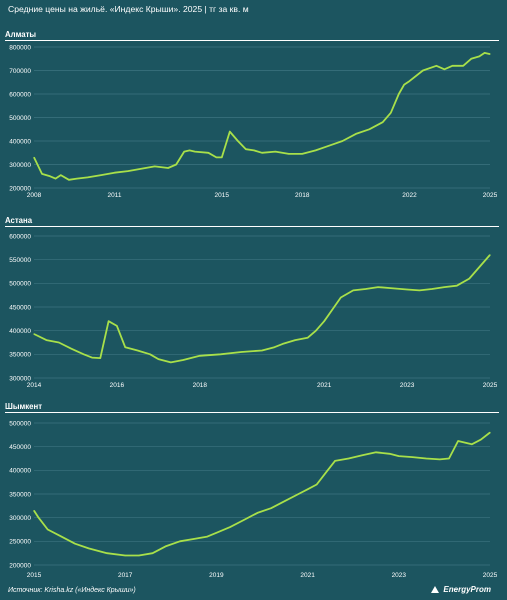  I want to click on x-tick-label: 2023, so click(407, 385).